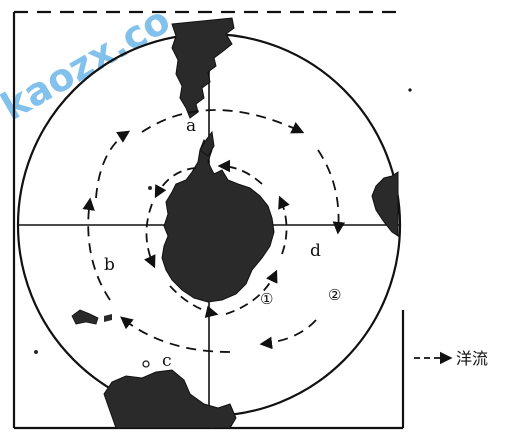  Describe the element at coordinates (96, 249) in the screenshot. I see `current-arrow-west-north` at that location.